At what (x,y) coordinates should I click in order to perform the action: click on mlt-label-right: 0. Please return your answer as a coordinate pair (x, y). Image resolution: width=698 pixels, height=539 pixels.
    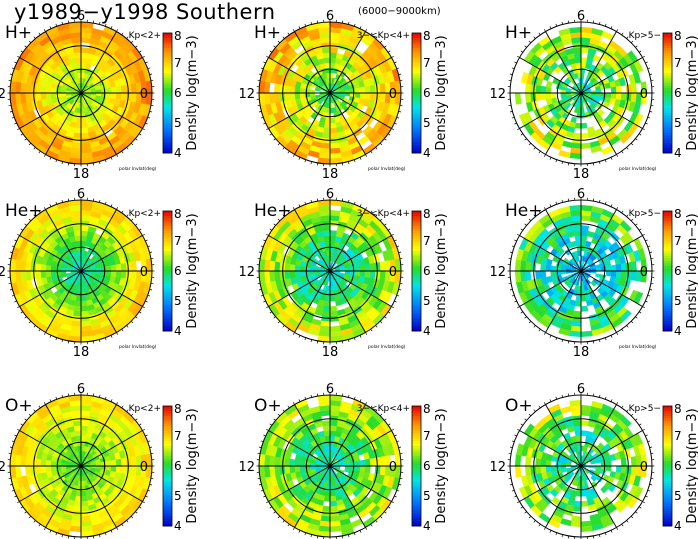
    Looking at the image, I should click on (144, 94).